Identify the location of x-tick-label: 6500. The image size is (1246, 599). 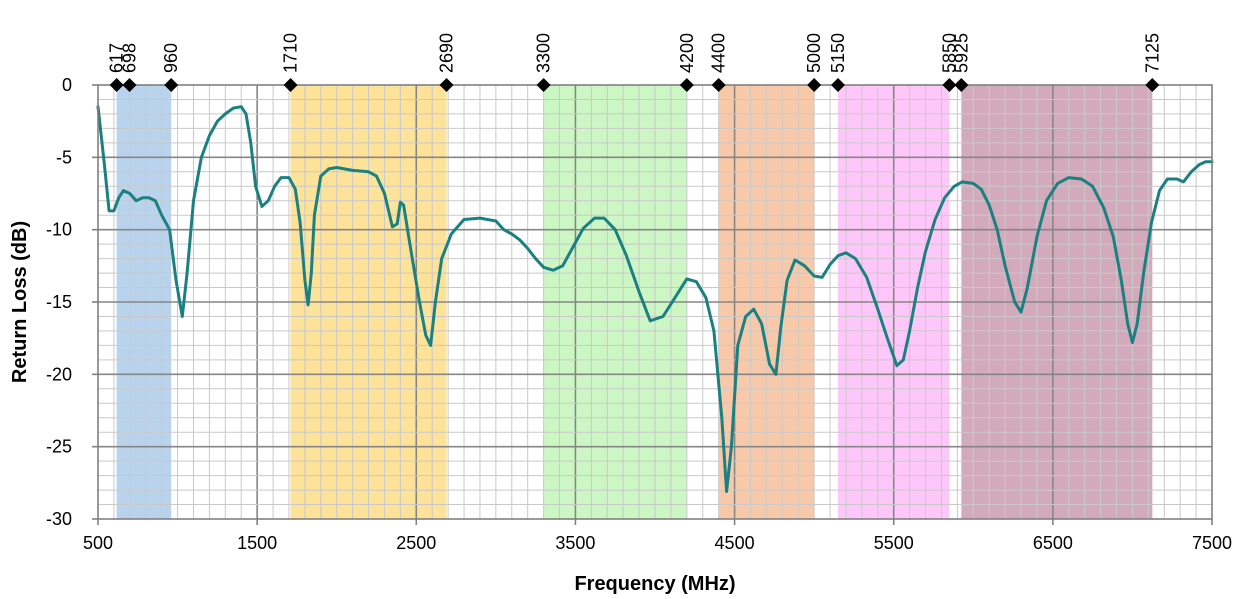
(1053, 543).